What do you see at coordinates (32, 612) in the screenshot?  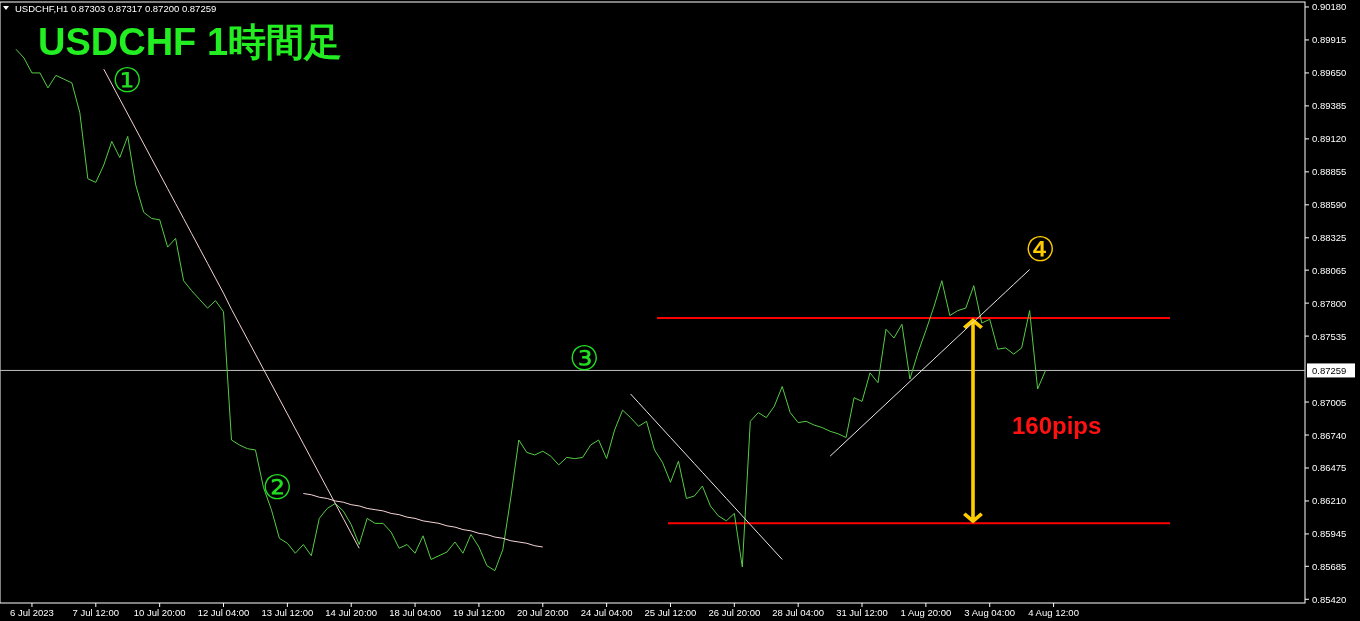 I see `x-tick-label: 6 Jul 2023` at bounding box center [32, 612].